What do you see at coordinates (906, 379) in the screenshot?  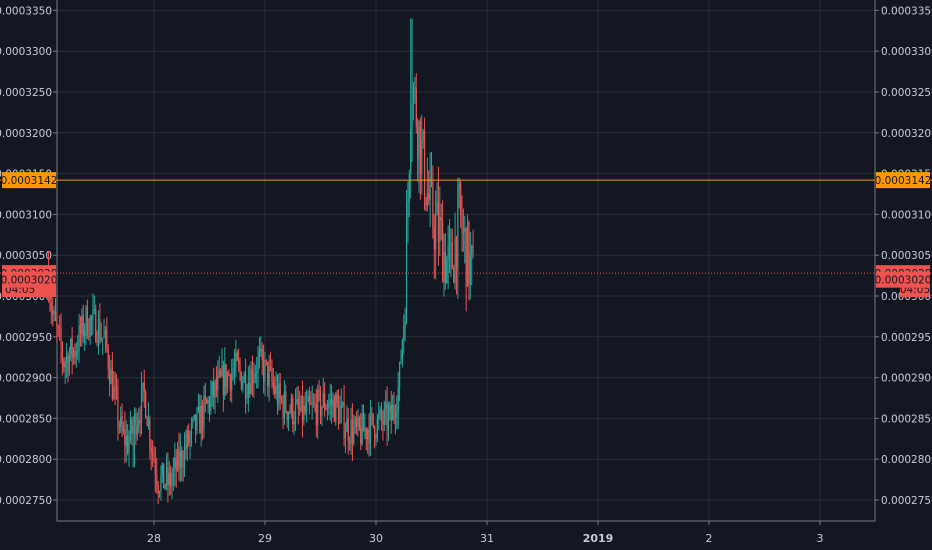 I see `right-price-tick-label: 0.0002900` at bounding box center [906, 379].